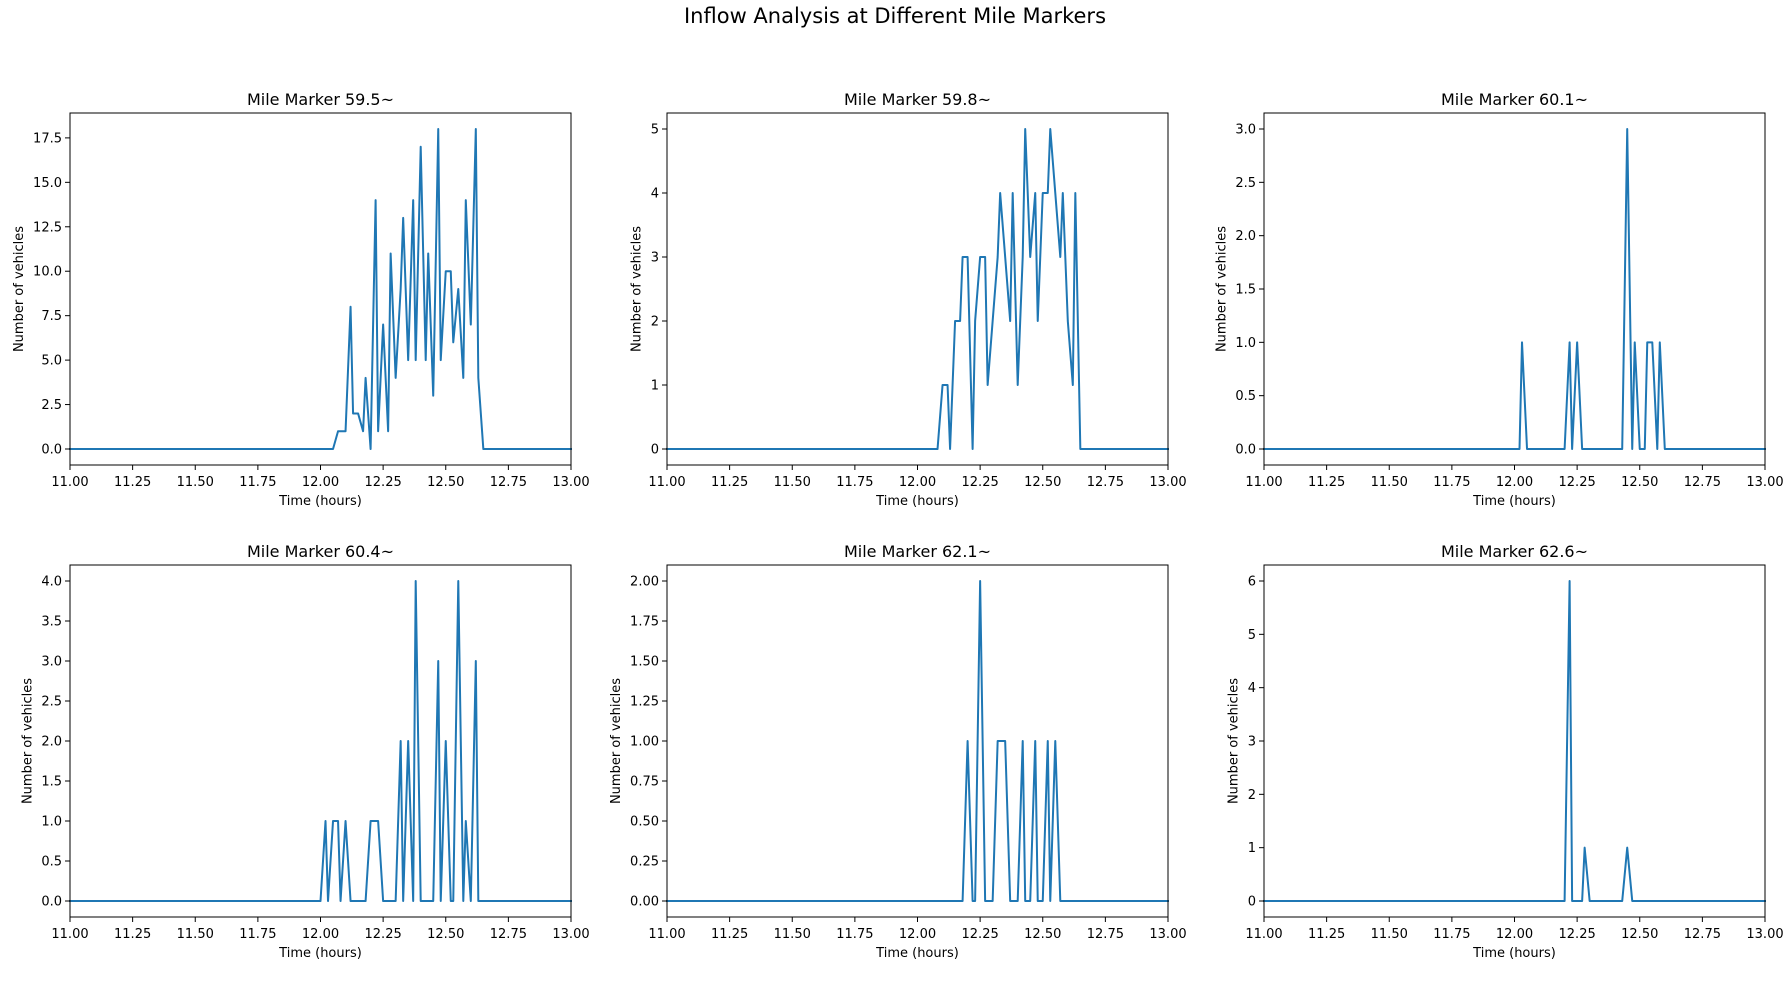 This screenshot has height=985, width=1790. I want to click on y-tick-label: 2.00, so click(644, 582).